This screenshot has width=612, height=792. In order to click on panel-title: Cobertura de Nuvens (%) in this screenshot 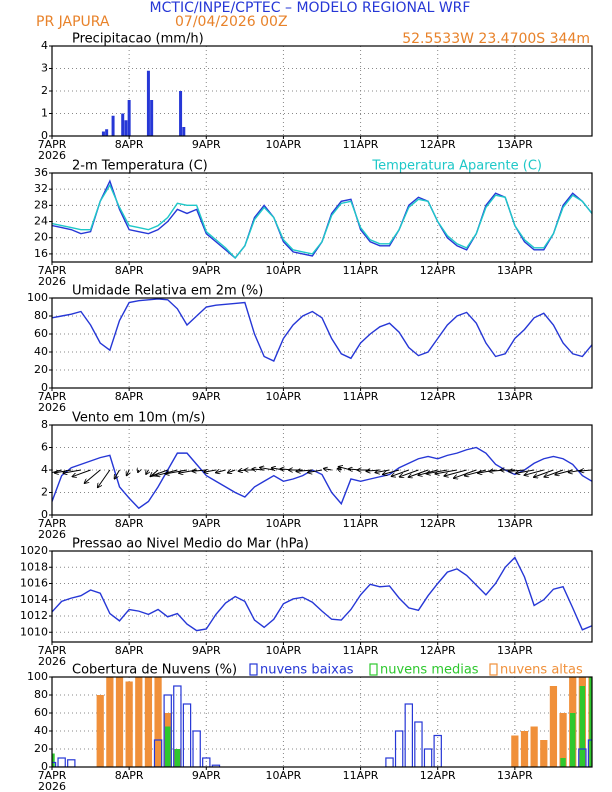, I will do `click(154, 670)`.